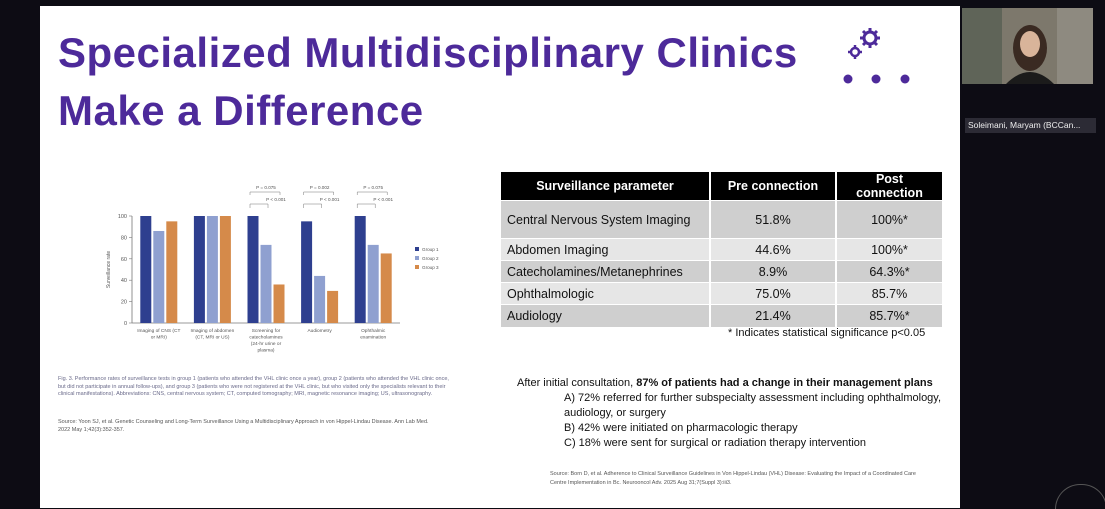 This screenshot has height=509, width=1105. What do you see at coordinates (266, 331) in the screenshot?
I see `x-tick-label: Screening for` at bounding box center [266, 331].